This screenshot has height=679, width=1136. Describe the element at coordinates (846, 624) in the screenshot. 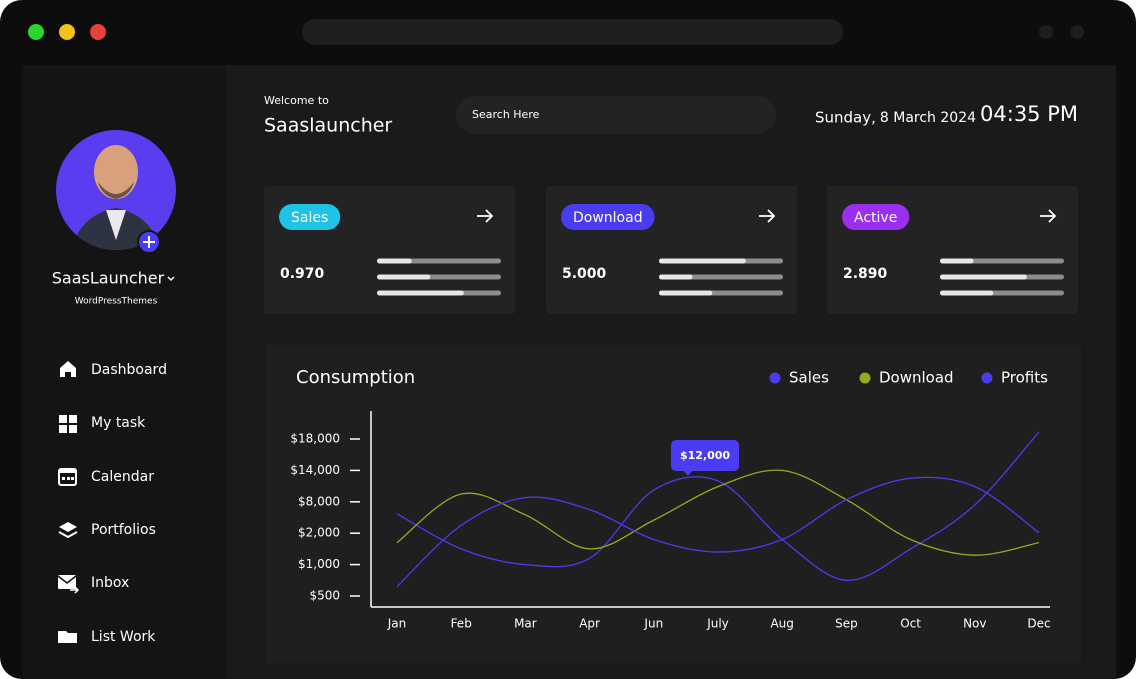

I see `x-tick-label: Sep` at that location.